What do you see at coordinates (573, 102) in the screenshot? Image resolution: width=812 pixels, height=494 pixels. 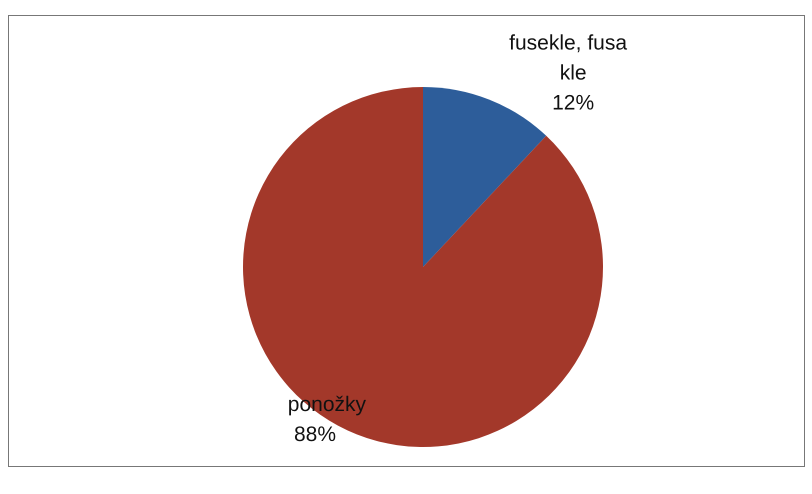 I see `data-label: 12%` at bounding box center [573, 102].